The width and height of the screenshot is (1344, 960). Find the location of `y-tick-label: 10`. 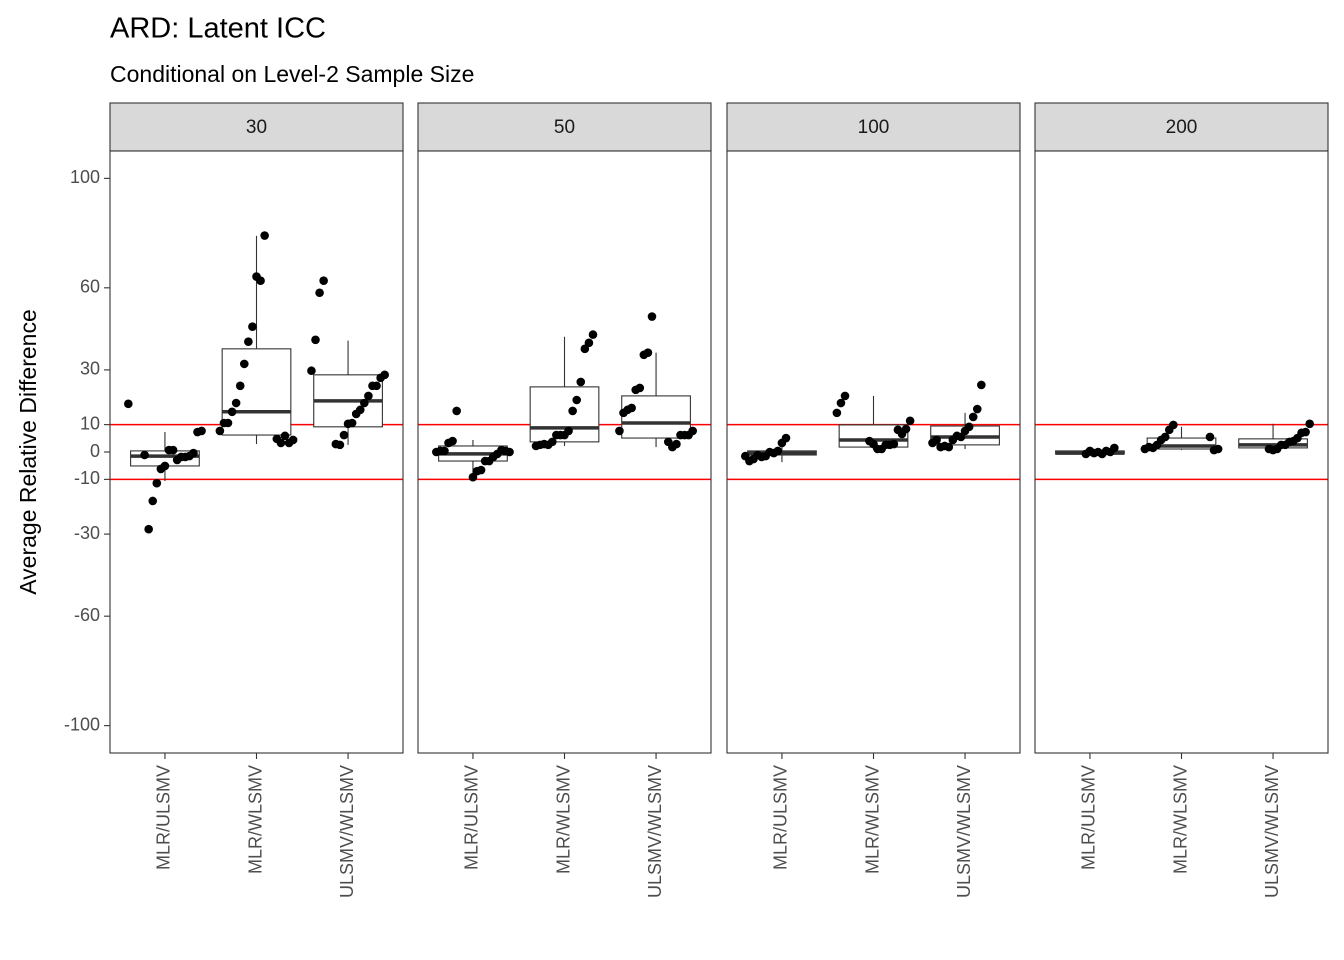

y-tick-label: 10 is located at coordinates (90, 423).